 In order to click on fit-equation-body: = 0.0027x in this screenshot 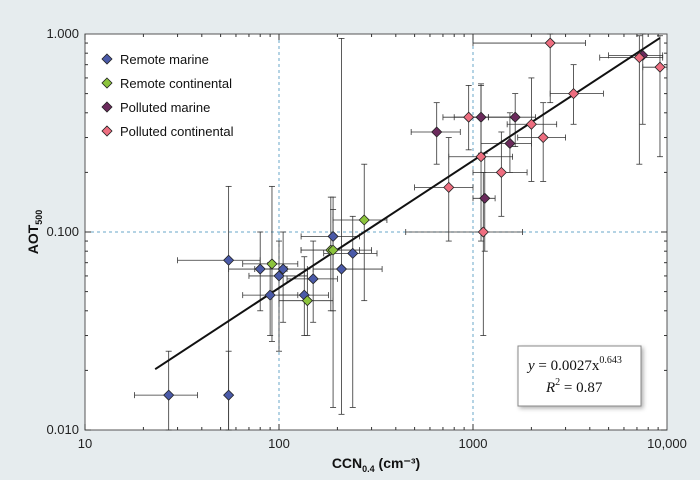, I will do `click(567, 366)`.